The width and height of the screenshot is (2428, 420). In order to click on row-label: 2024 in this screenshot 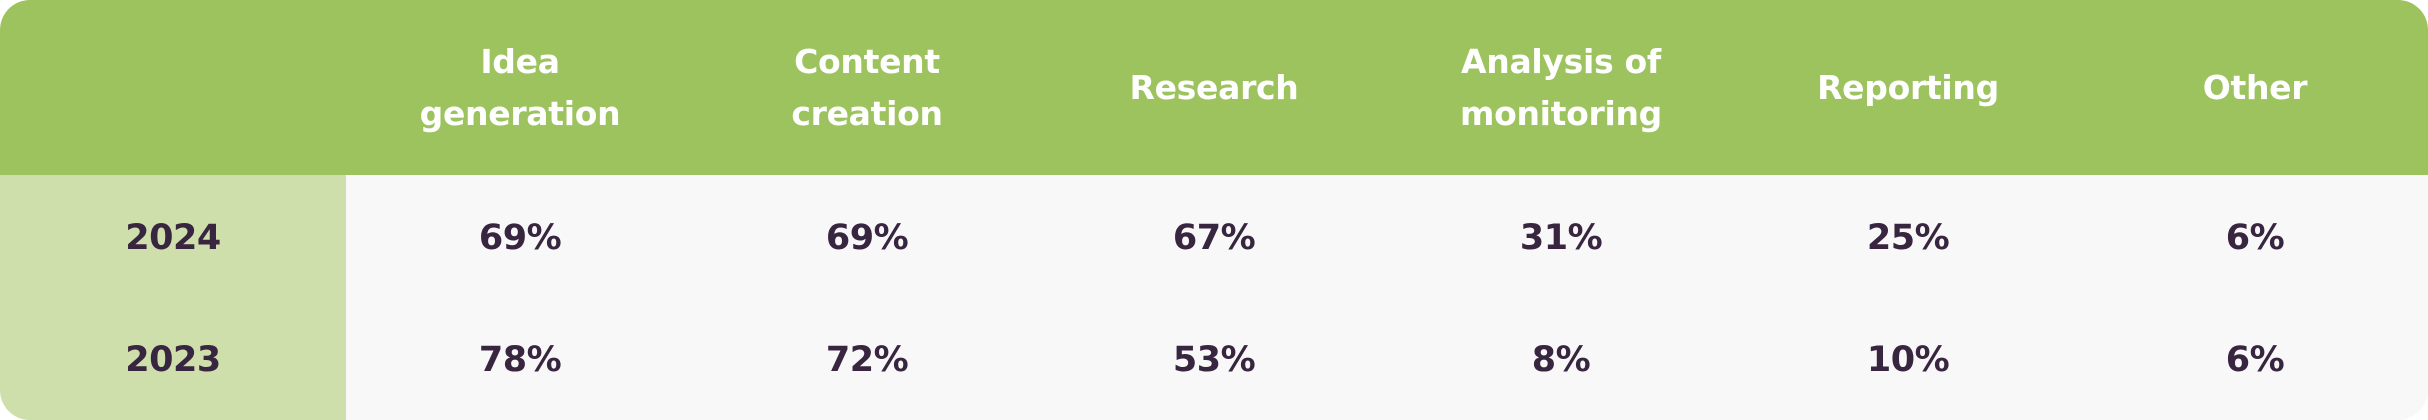, I will do `click(173, 237)`.